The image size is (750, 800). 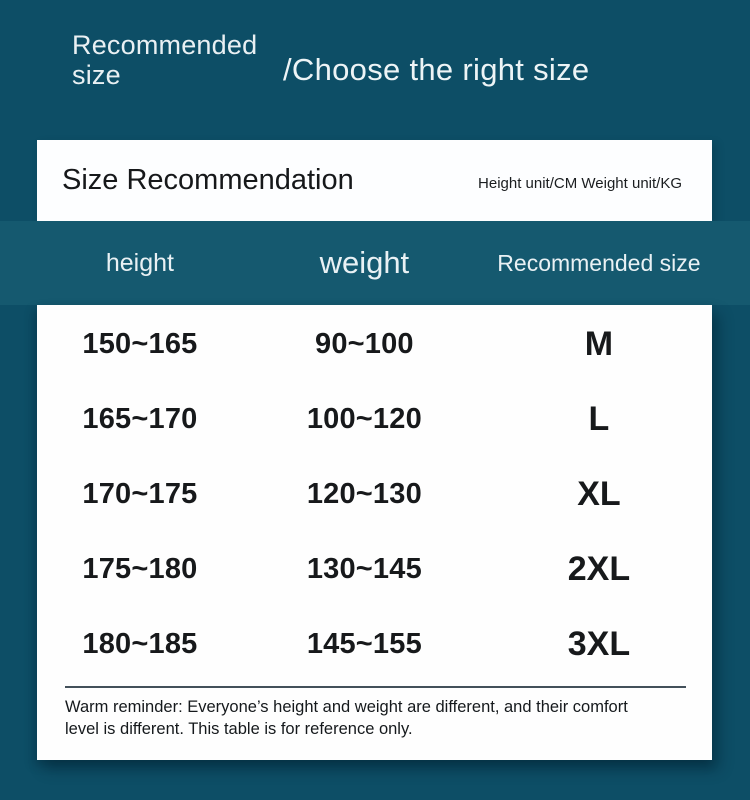 I want to click on table-row: 150~165 90~100 M, so click(x=374, y=344).